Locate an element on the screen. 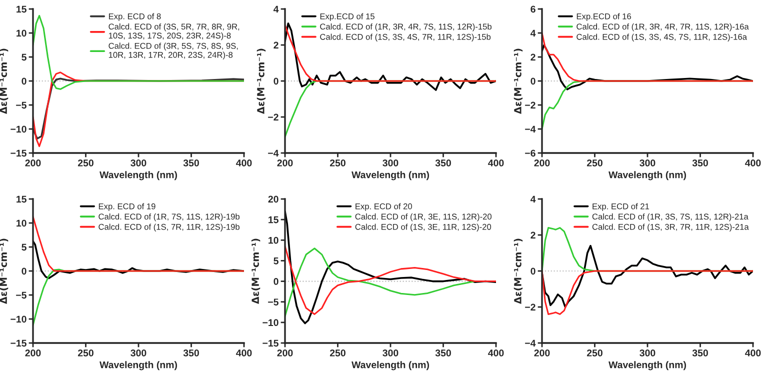 This screenshot has width=784, height=373. legend-label: Exp. ECD of 20 is located at coordinates (384, 207).